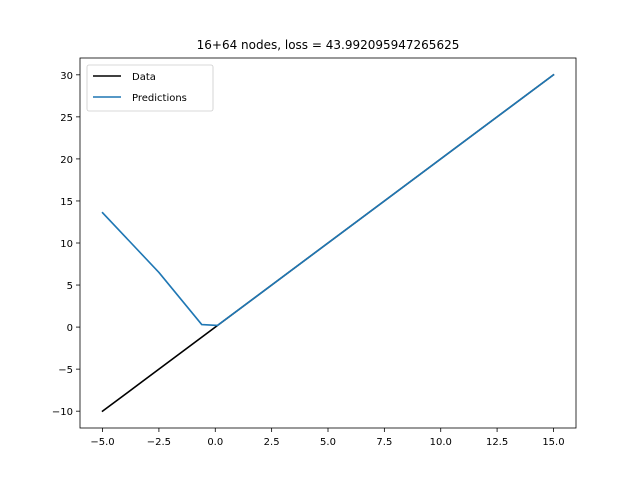 This screenshot has height=480, width=640. I want to click on chart-title: 16+64 nodes, loss = 43.992095947265625, so click(328, 45).